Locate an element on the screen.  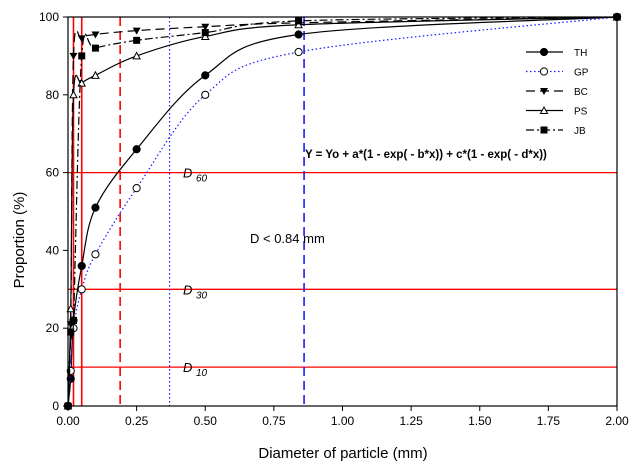
y-tick-label-5: 100 is located at coordinates (49, 17).